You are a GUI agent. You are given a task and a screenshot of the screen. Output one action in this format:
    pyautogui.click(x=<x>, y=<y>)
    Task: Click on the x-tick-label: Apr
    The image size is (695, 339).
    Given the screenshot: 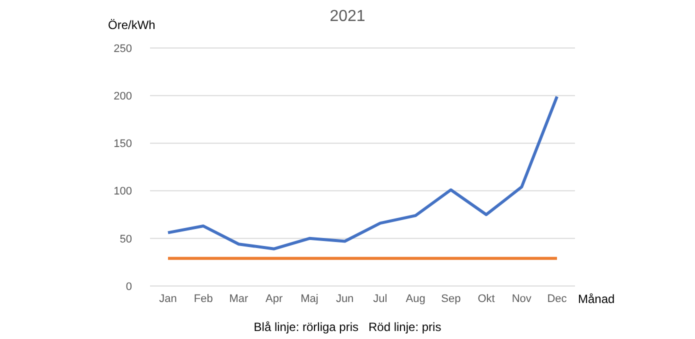 What is the action you would take?
    pyautogui.click(x=274, y=298)
    